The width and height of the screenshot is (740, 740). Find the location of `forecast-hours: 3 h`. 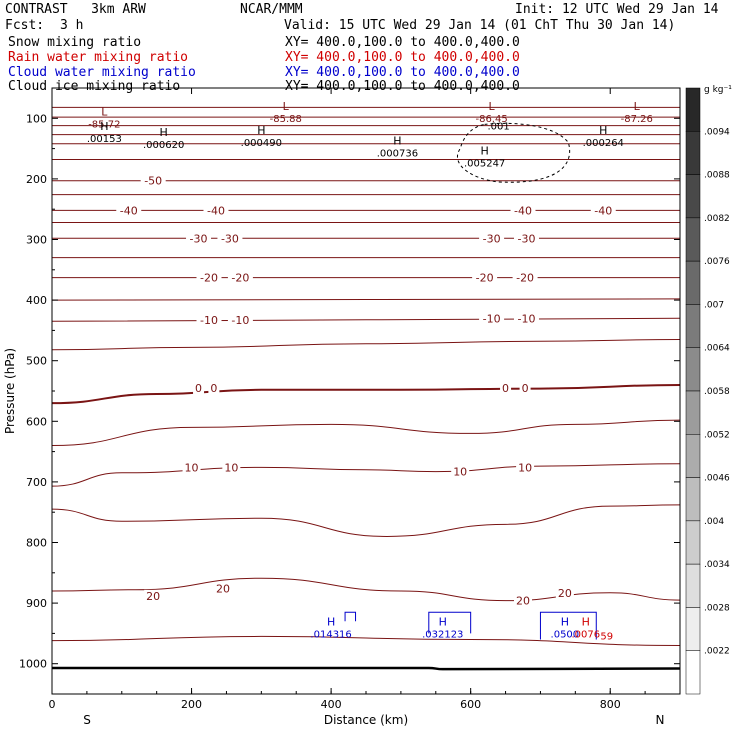

forecast-hours: 3 h is located at coordinates (72, 25).